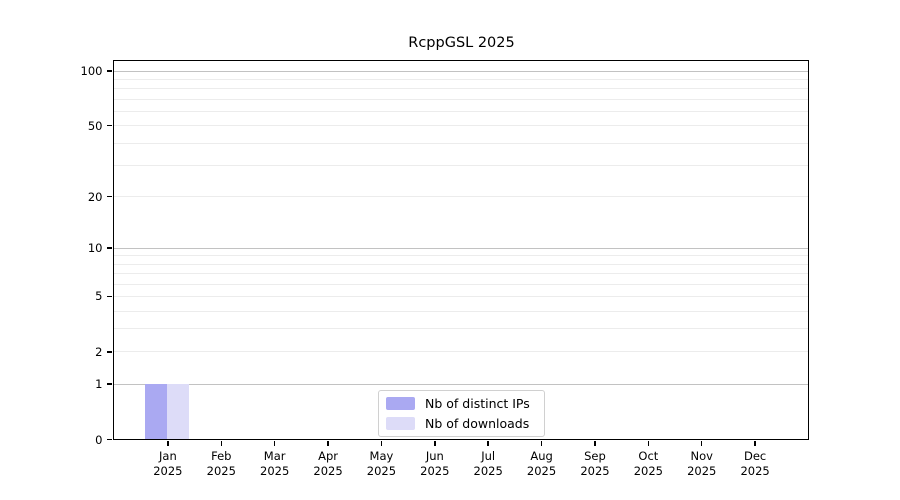  I want to click on y-tick-label: 20, so click(95, 196).